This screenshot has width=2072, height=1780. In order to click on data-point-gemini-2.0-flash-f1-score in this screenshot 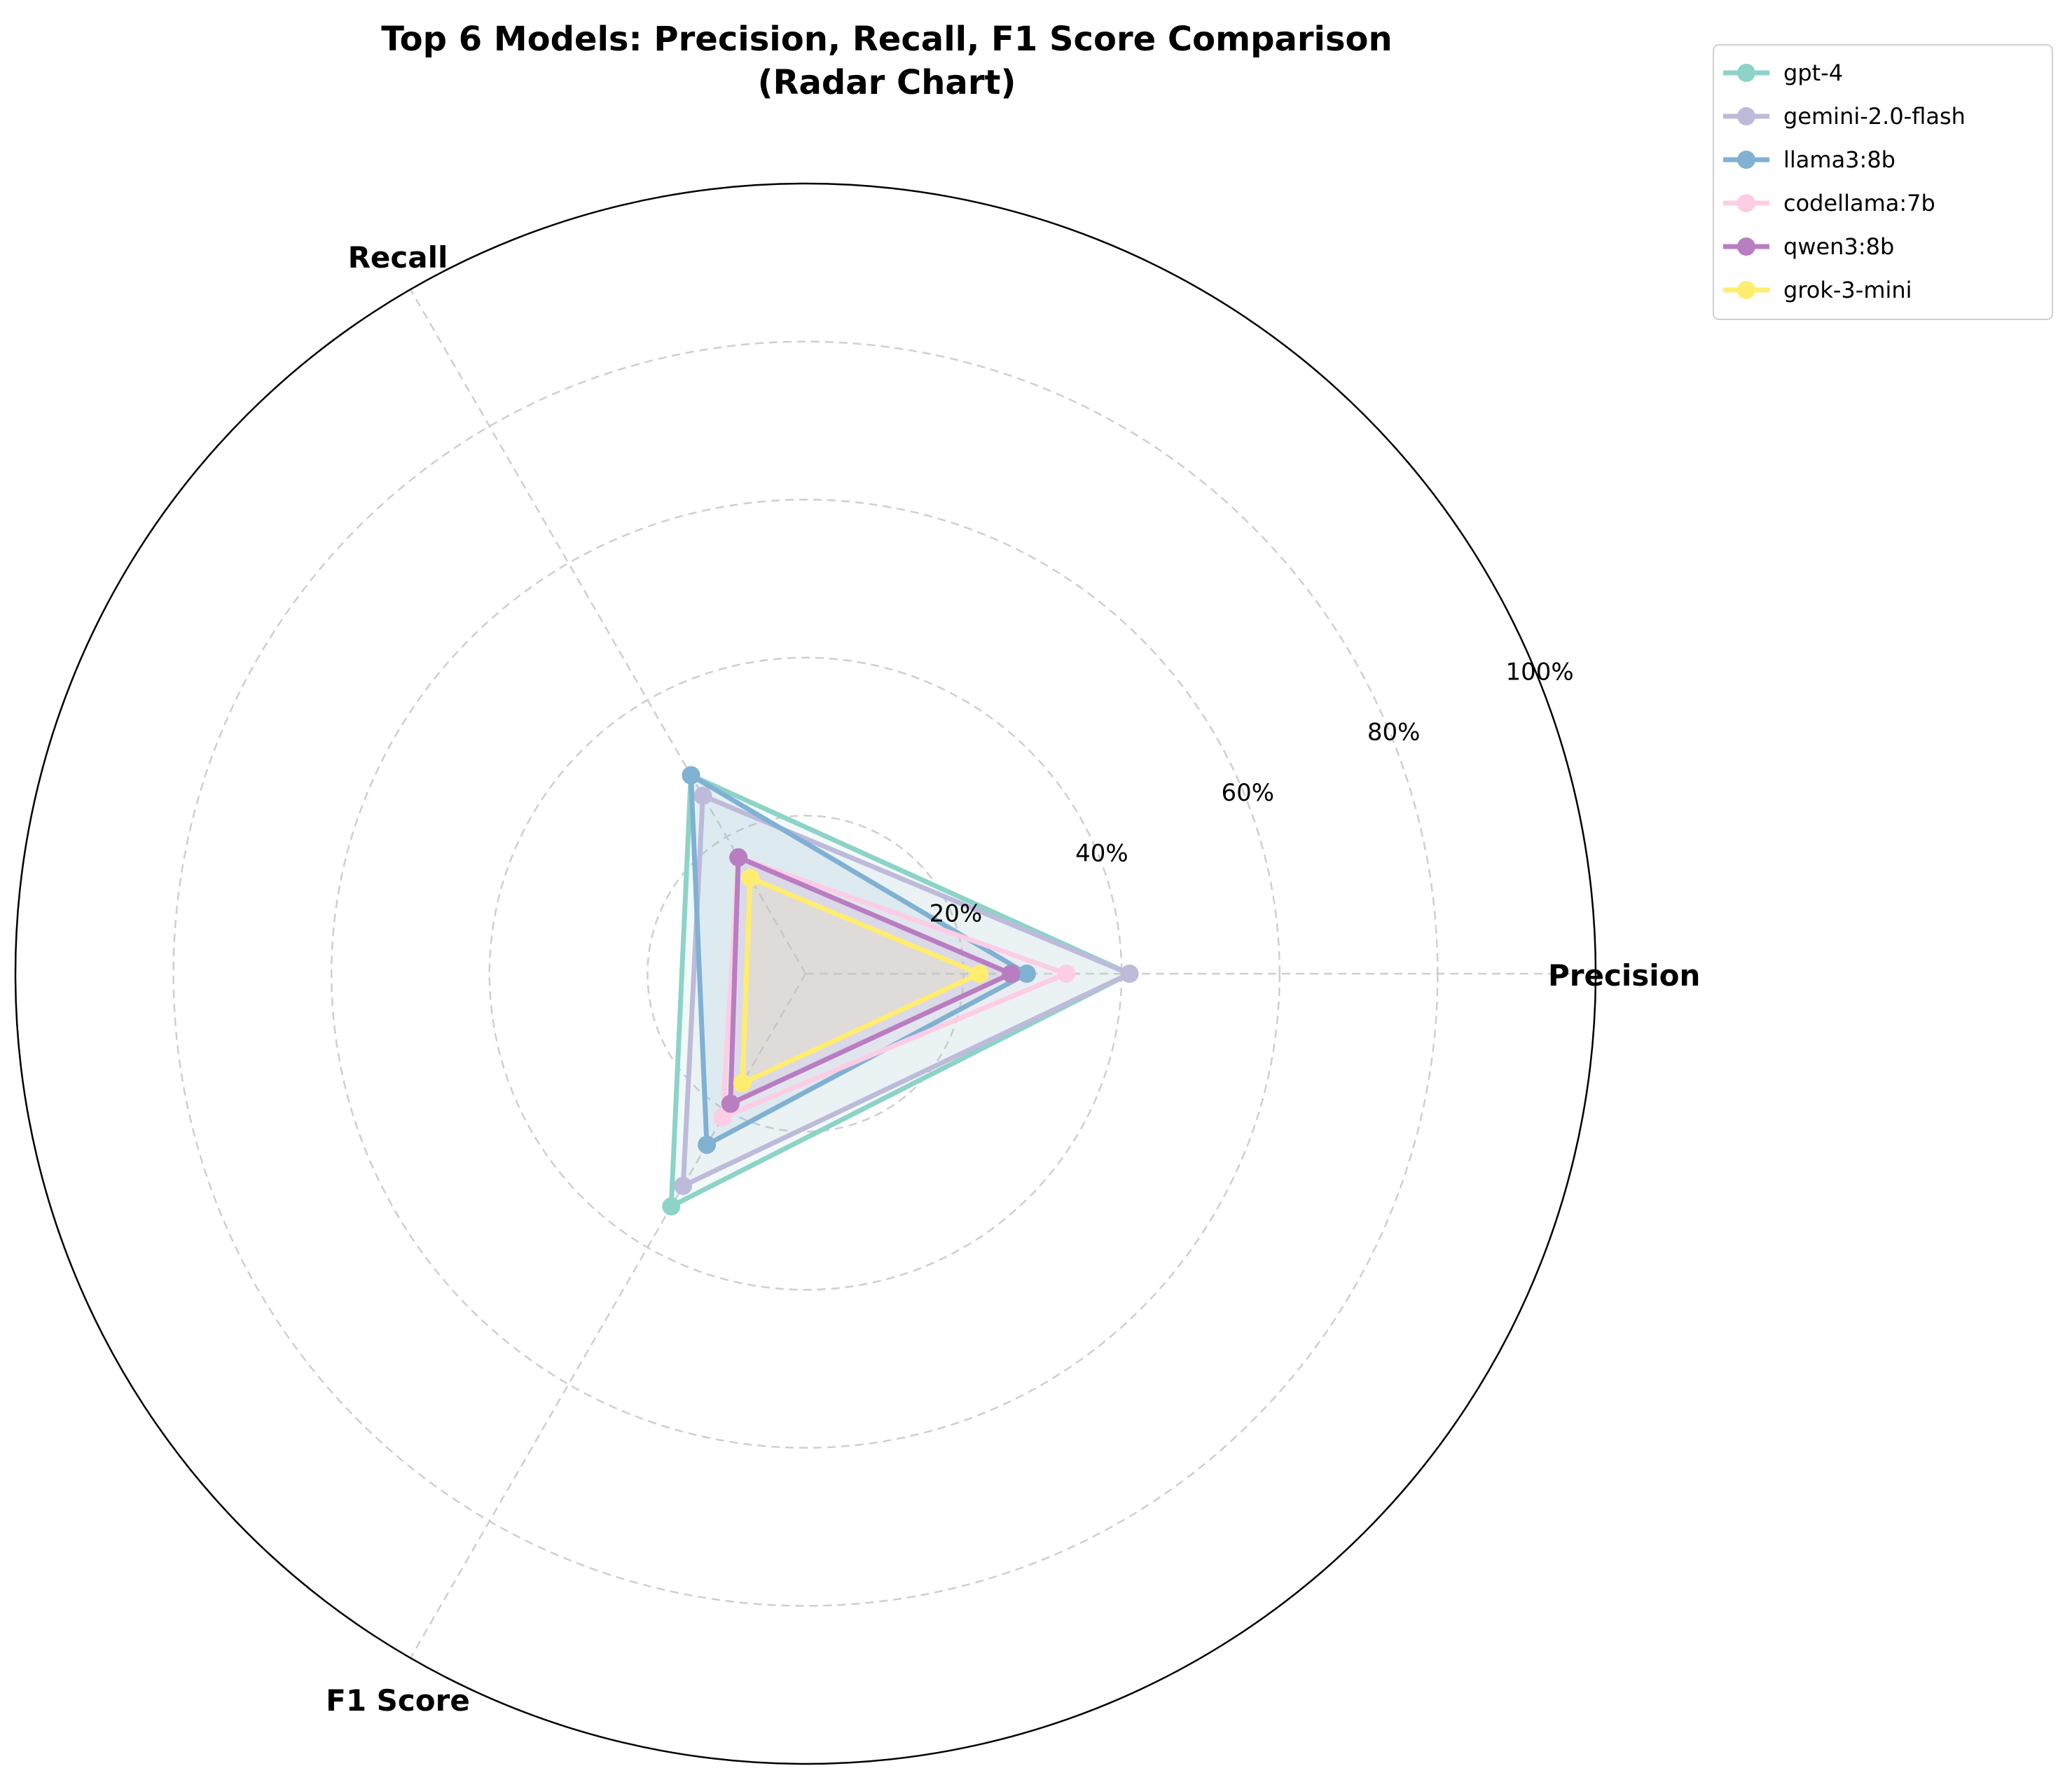, I will do `click(684, 1185)`.